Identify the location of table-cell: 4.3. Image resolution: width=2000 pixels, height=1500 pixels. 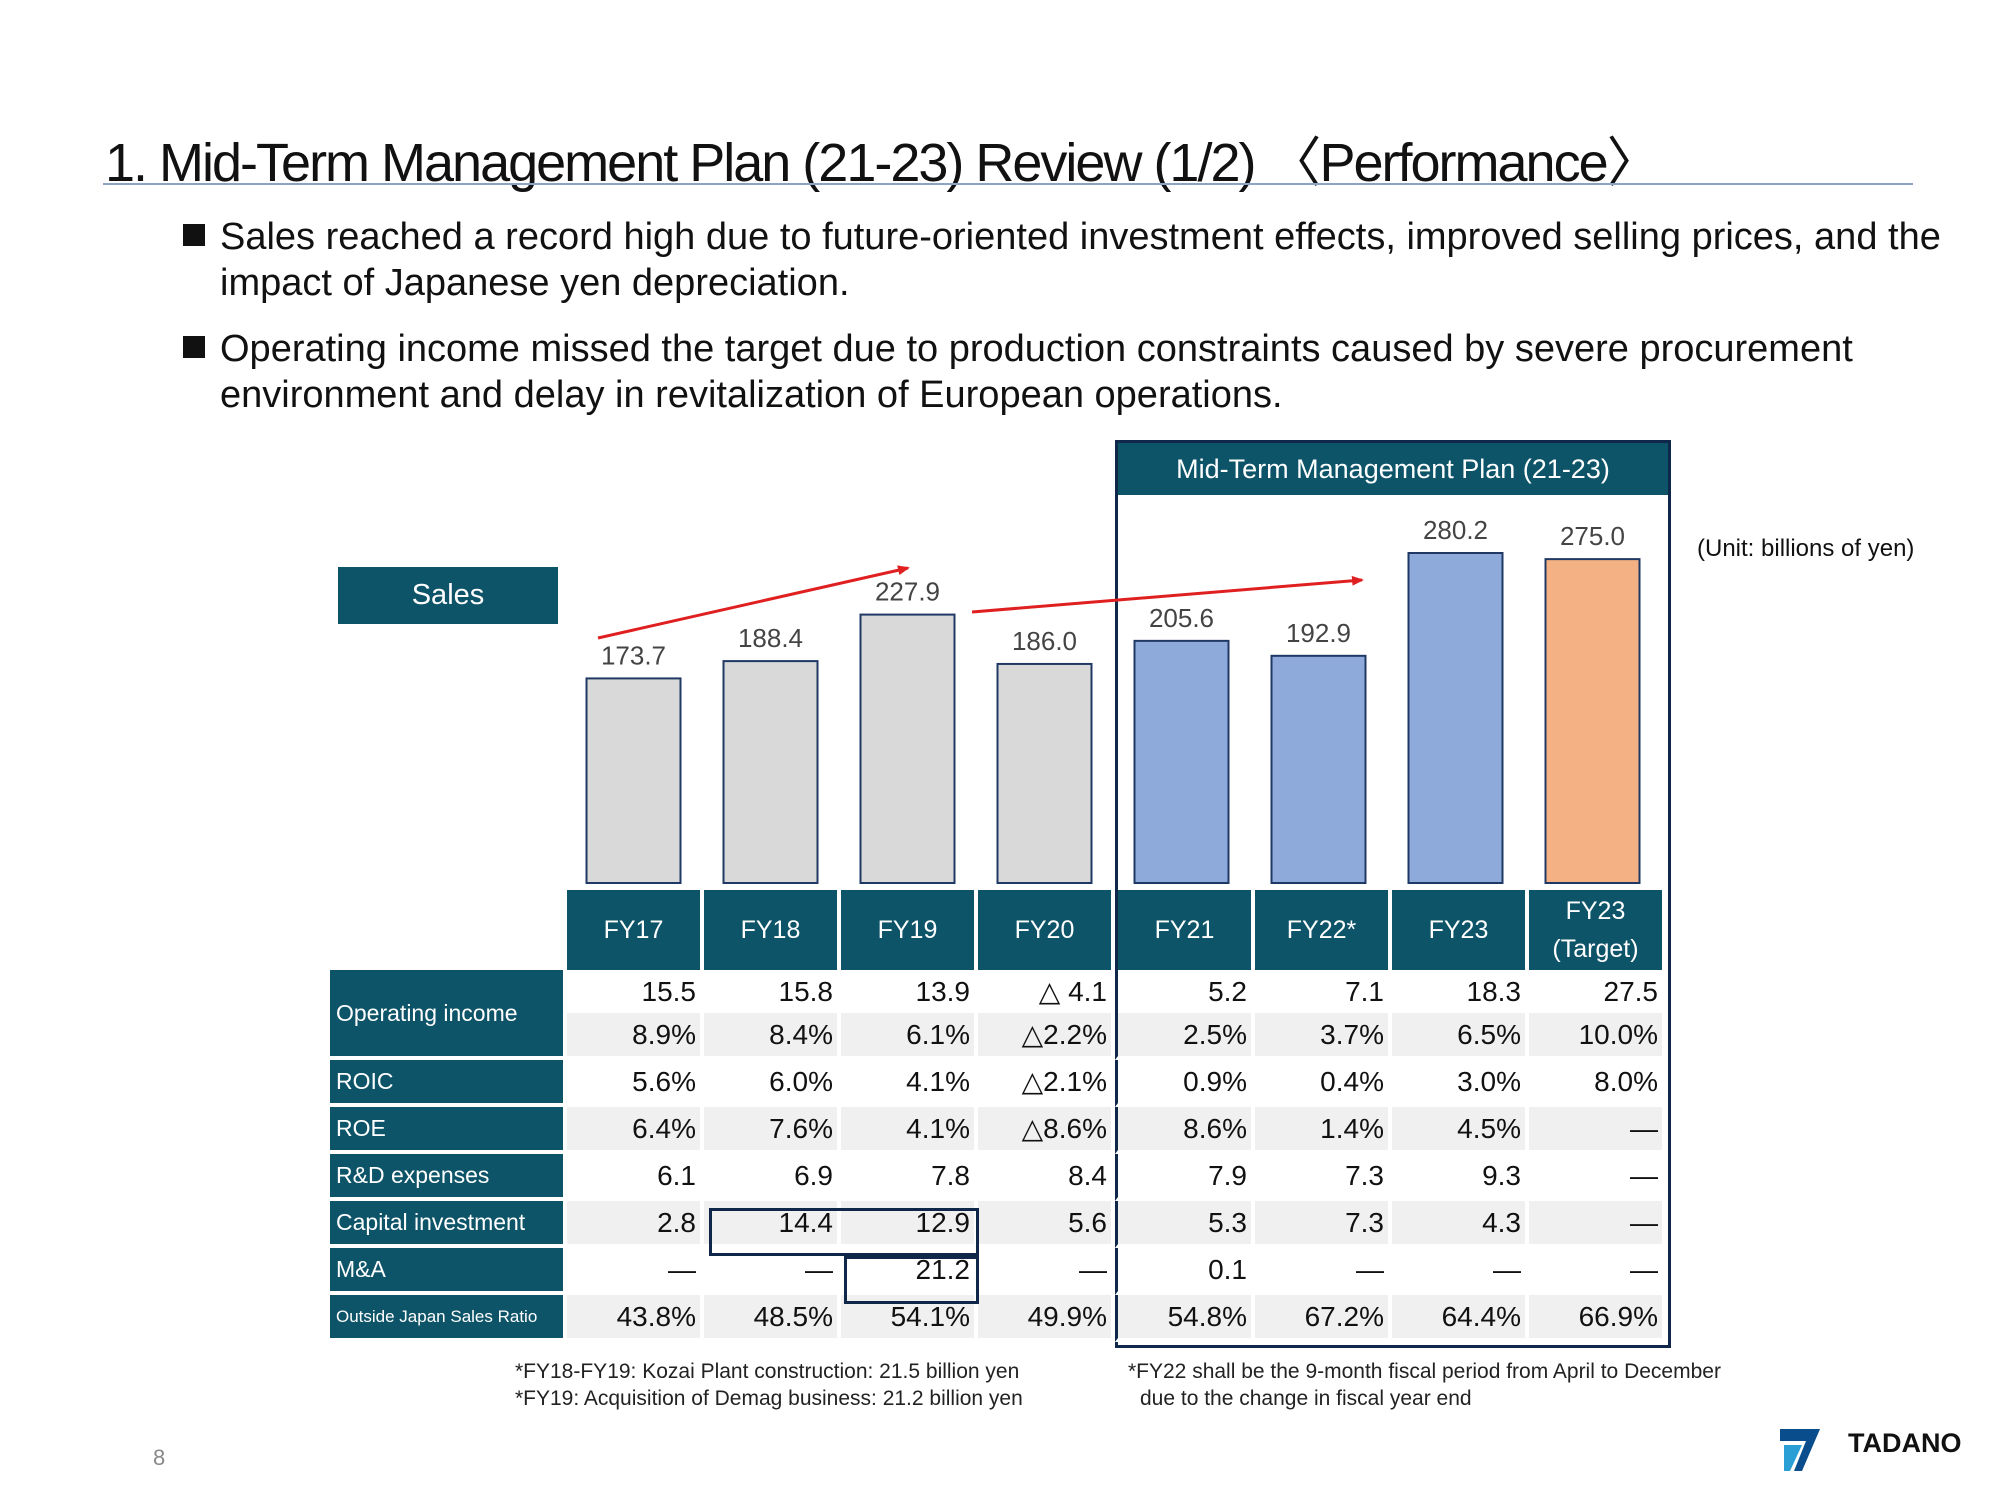
(1460, 1224).